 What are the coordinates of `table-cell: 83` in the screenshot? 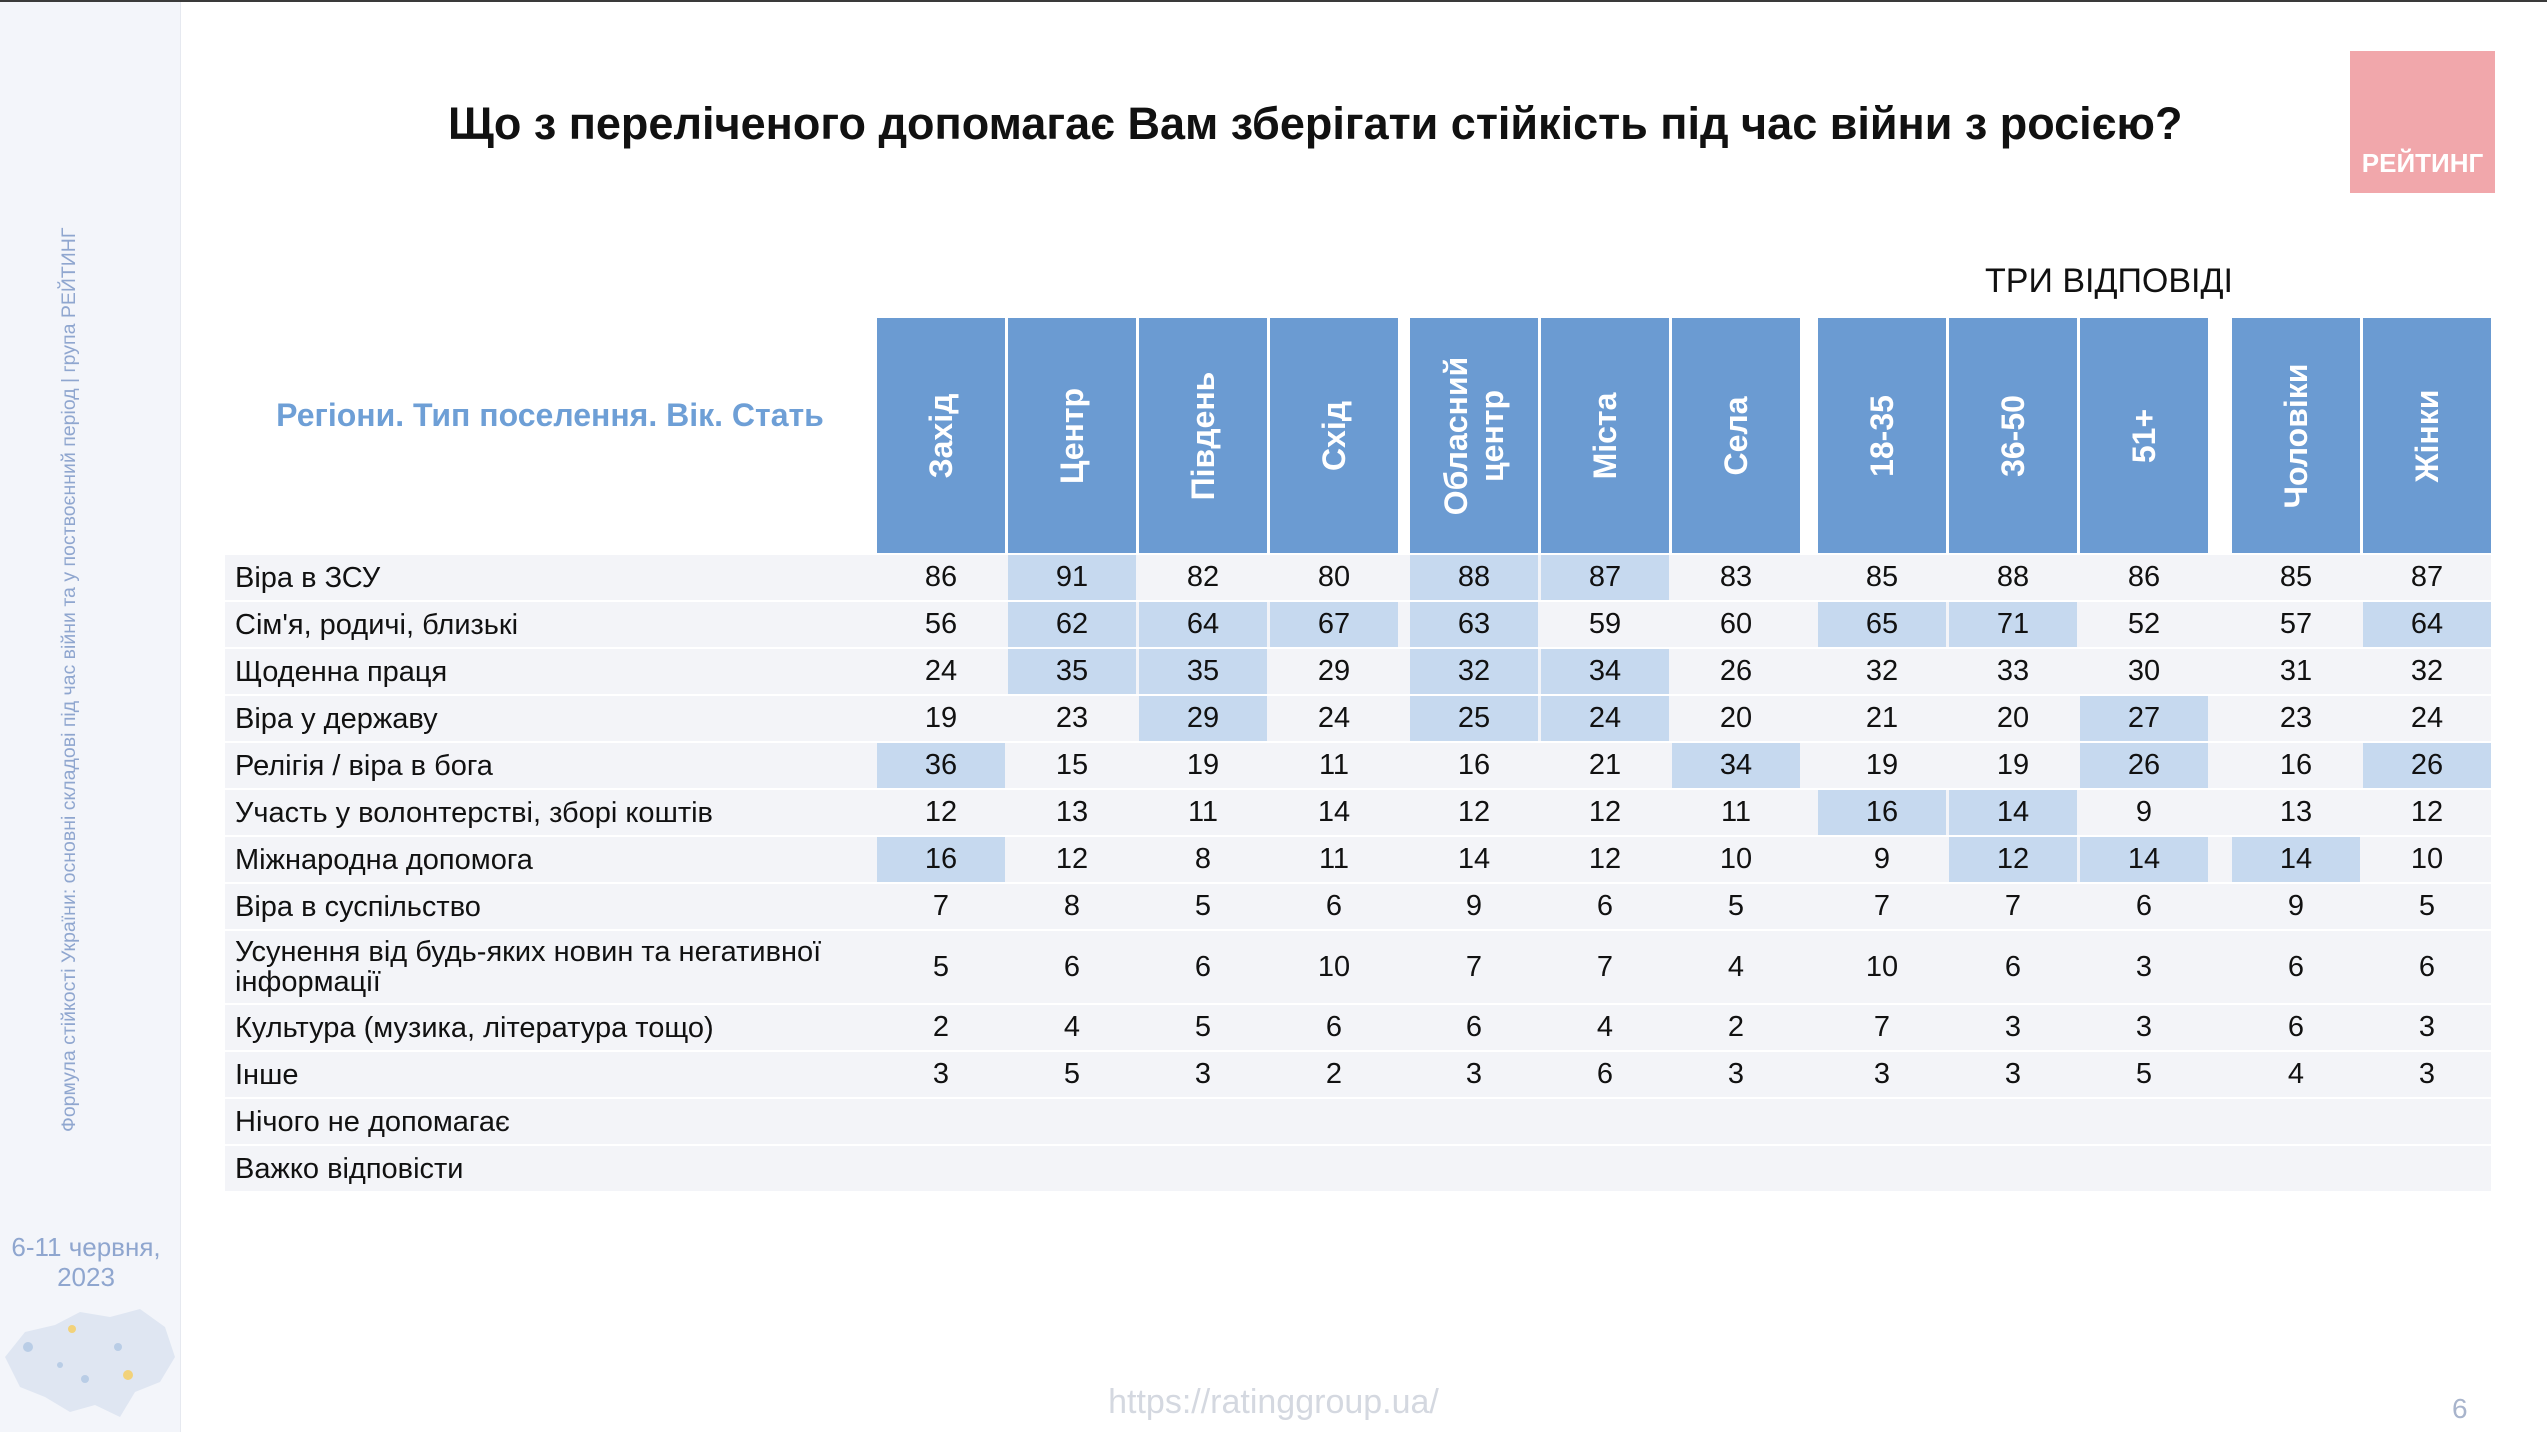 It's located at (1736, 577).